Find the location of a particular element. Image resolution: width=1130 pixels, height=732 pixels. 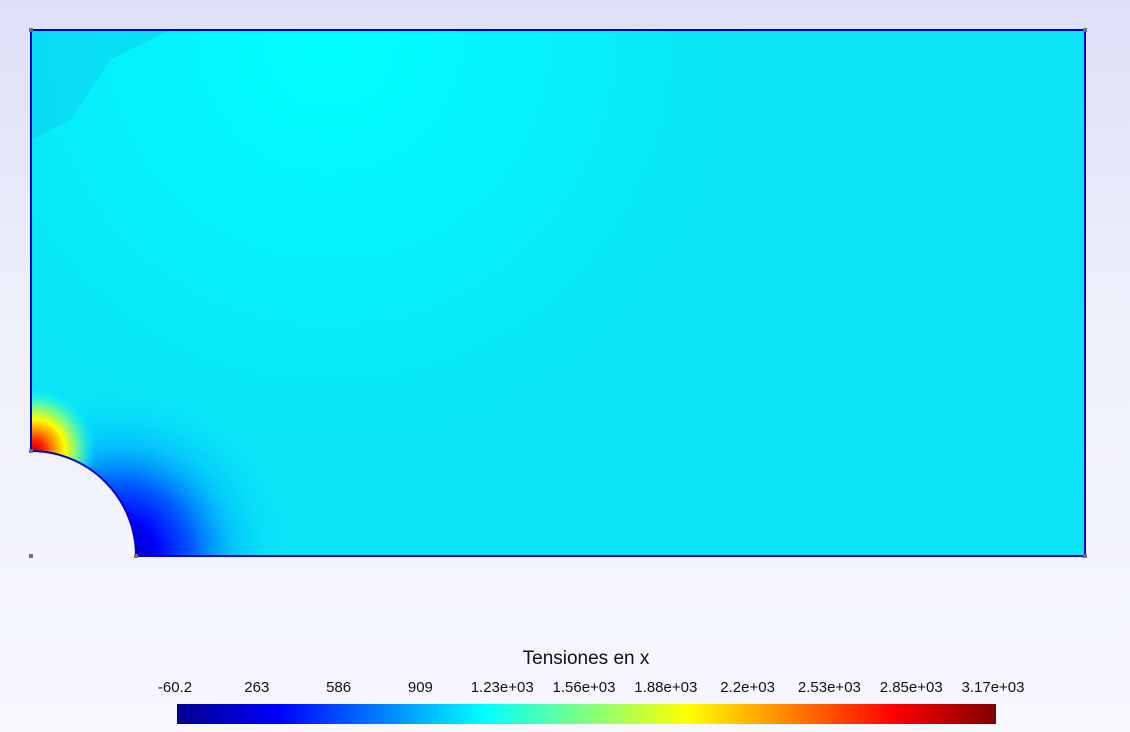

colorbar-title: Tensiones en x is located at coordinates (586, 658).